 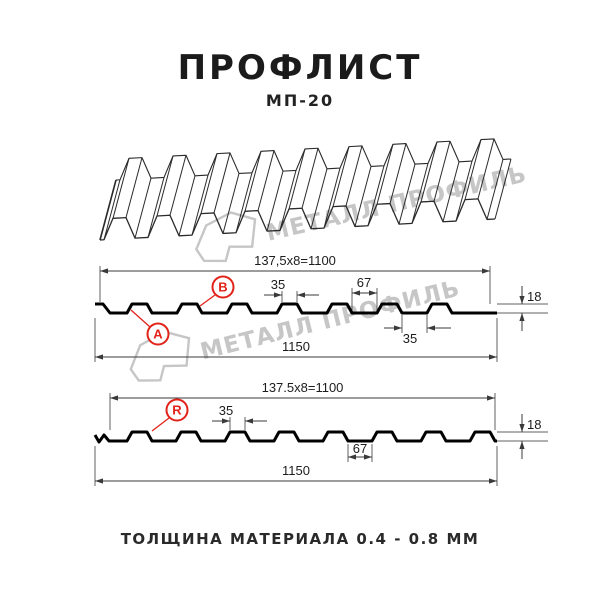 I want to click on dimension-label: 137.5x8=1100, so click(x=303, y=387).